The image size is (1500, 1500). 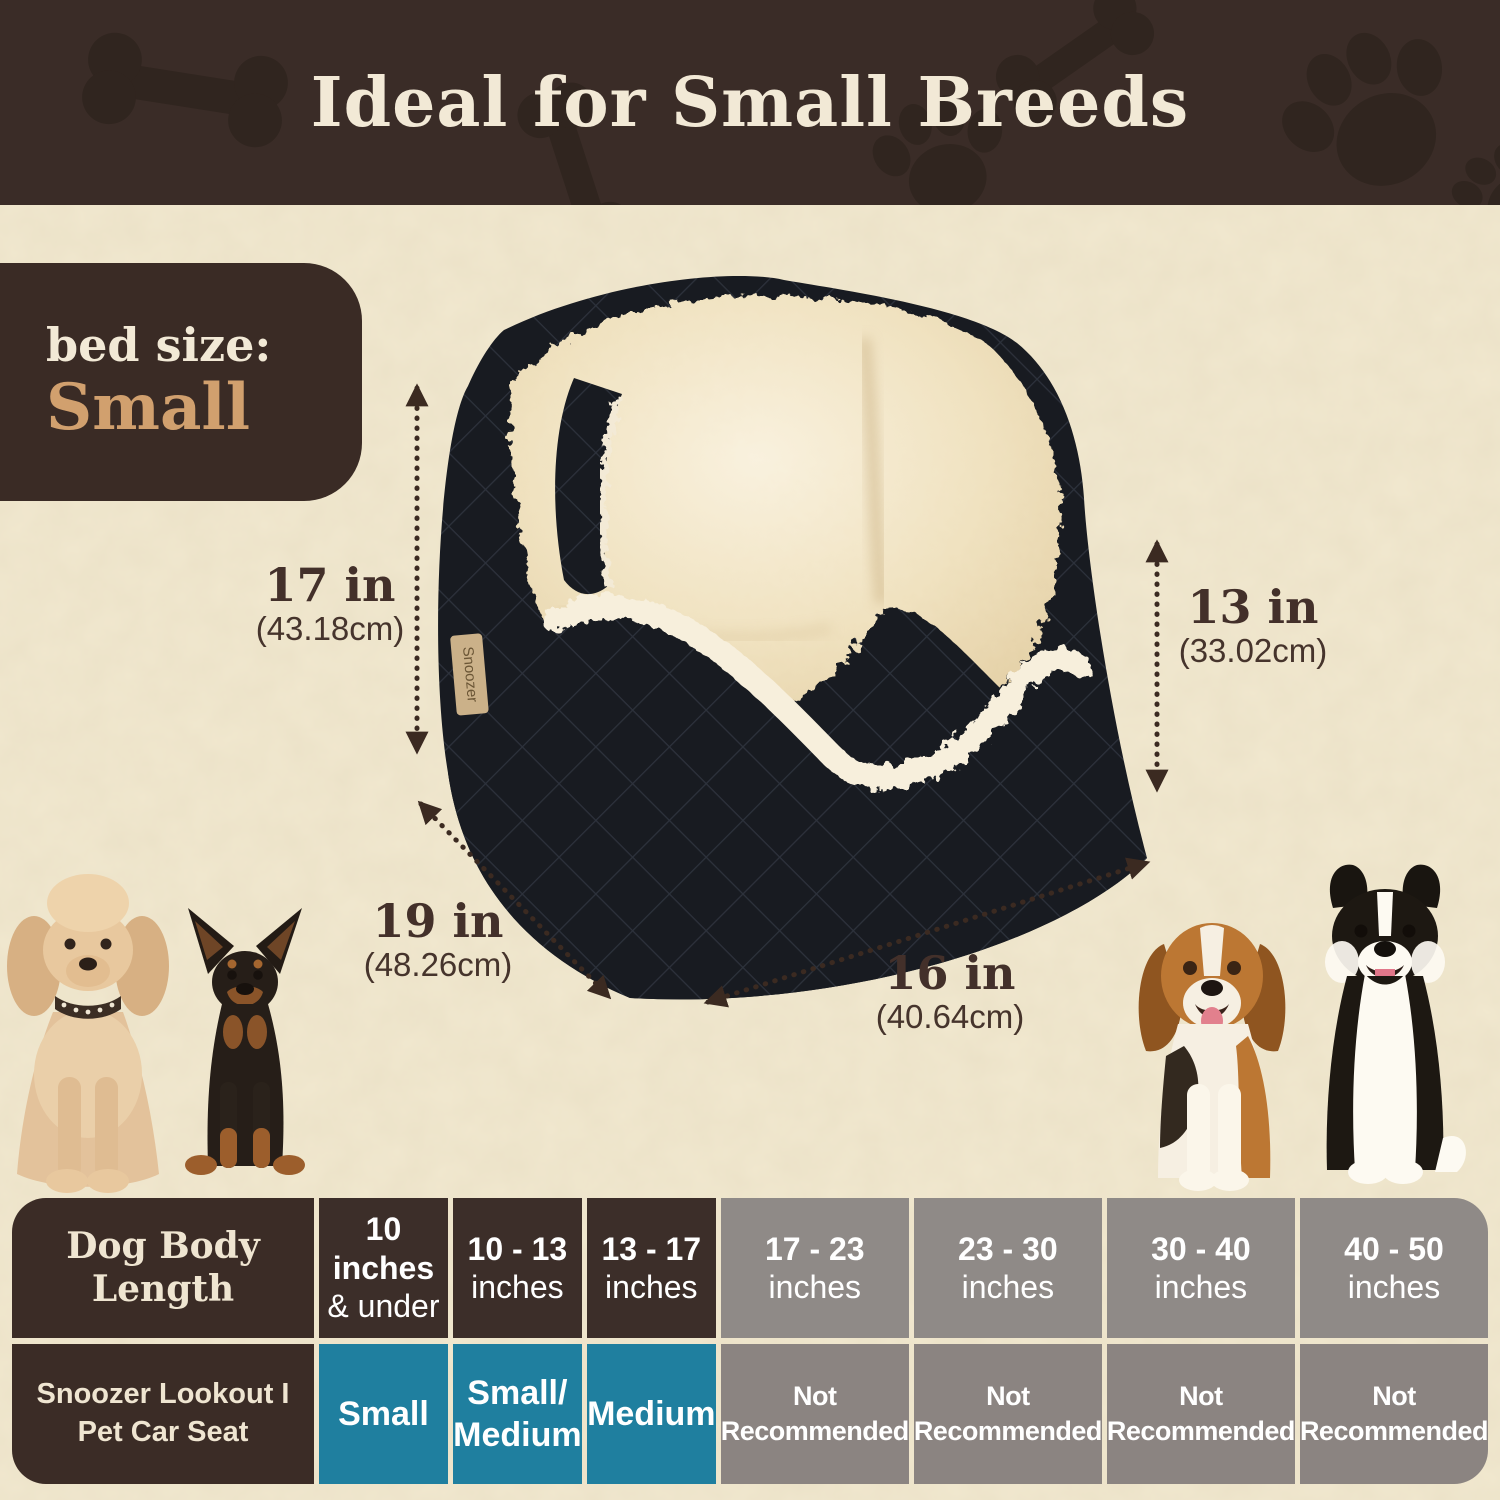 I want to click on fit-cell-3: Not Recommended, so click(x=814, y=1414).